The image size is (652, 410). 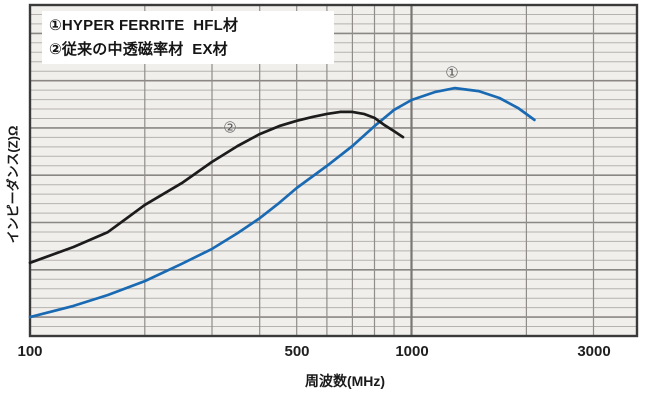 What do you see at coordinates (138, 49) in the screenshot?
I see `legend-entry-ex: ②従来の中透磁率材 EX材` at bounding box center [138, 49].